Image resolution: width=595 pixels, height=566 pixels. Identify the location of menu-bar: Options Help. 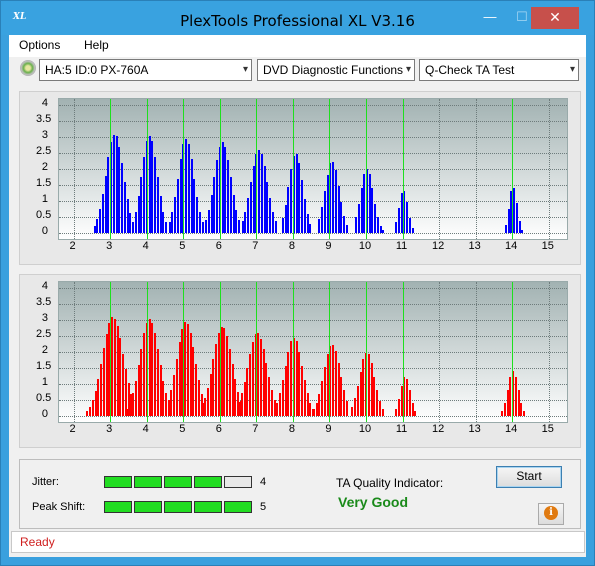
(297, 46).